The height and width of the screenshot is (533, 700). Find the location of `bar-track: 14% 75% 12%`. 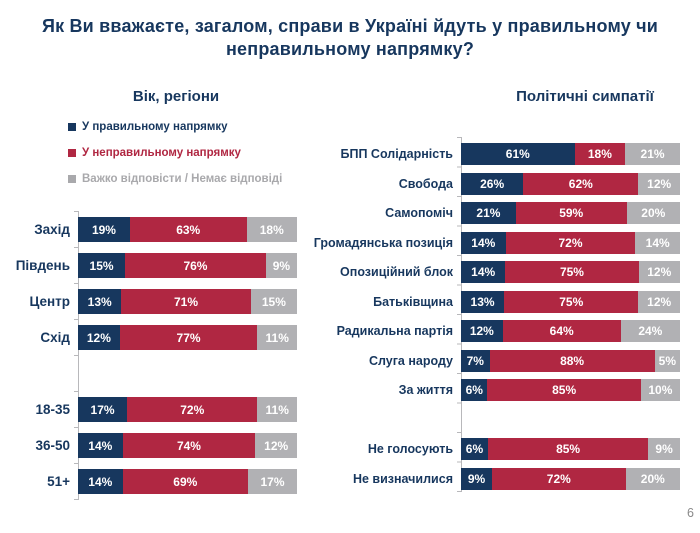

bar-track: 14% 75% 12% is located at coordinates (570, 272).